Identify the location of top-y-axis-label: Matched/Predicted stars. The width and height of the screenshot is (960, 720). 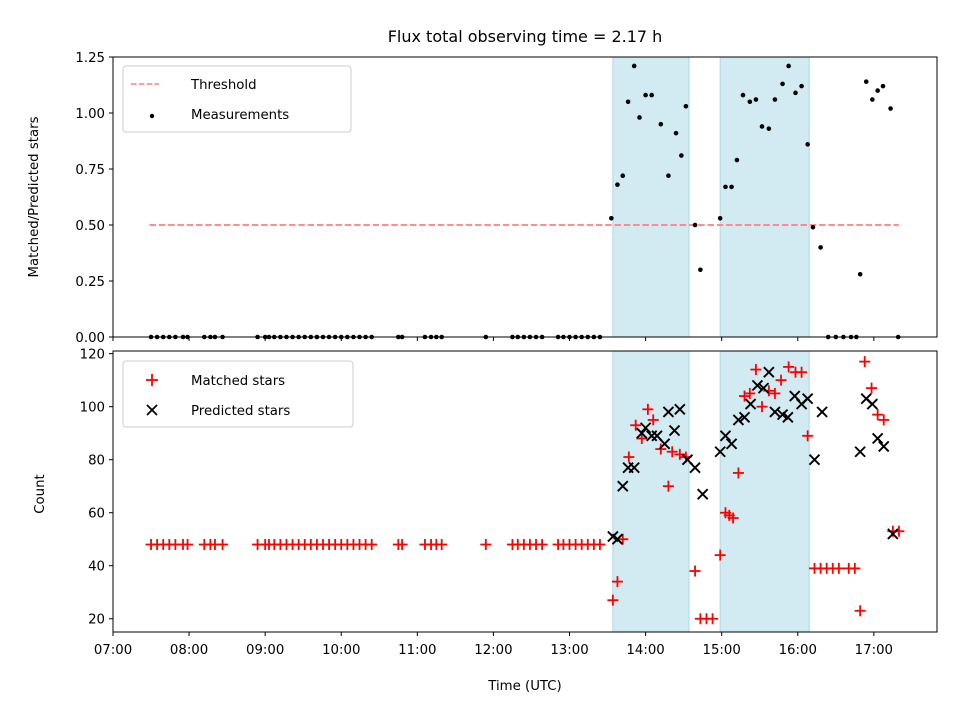
(34, 196).